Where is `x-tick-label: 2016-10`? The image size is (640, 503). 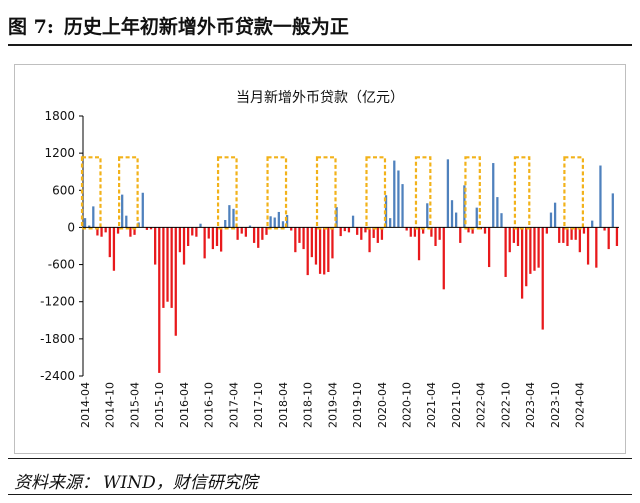
x-tick-label: 2016-10 is located at coordinates (209, 405).